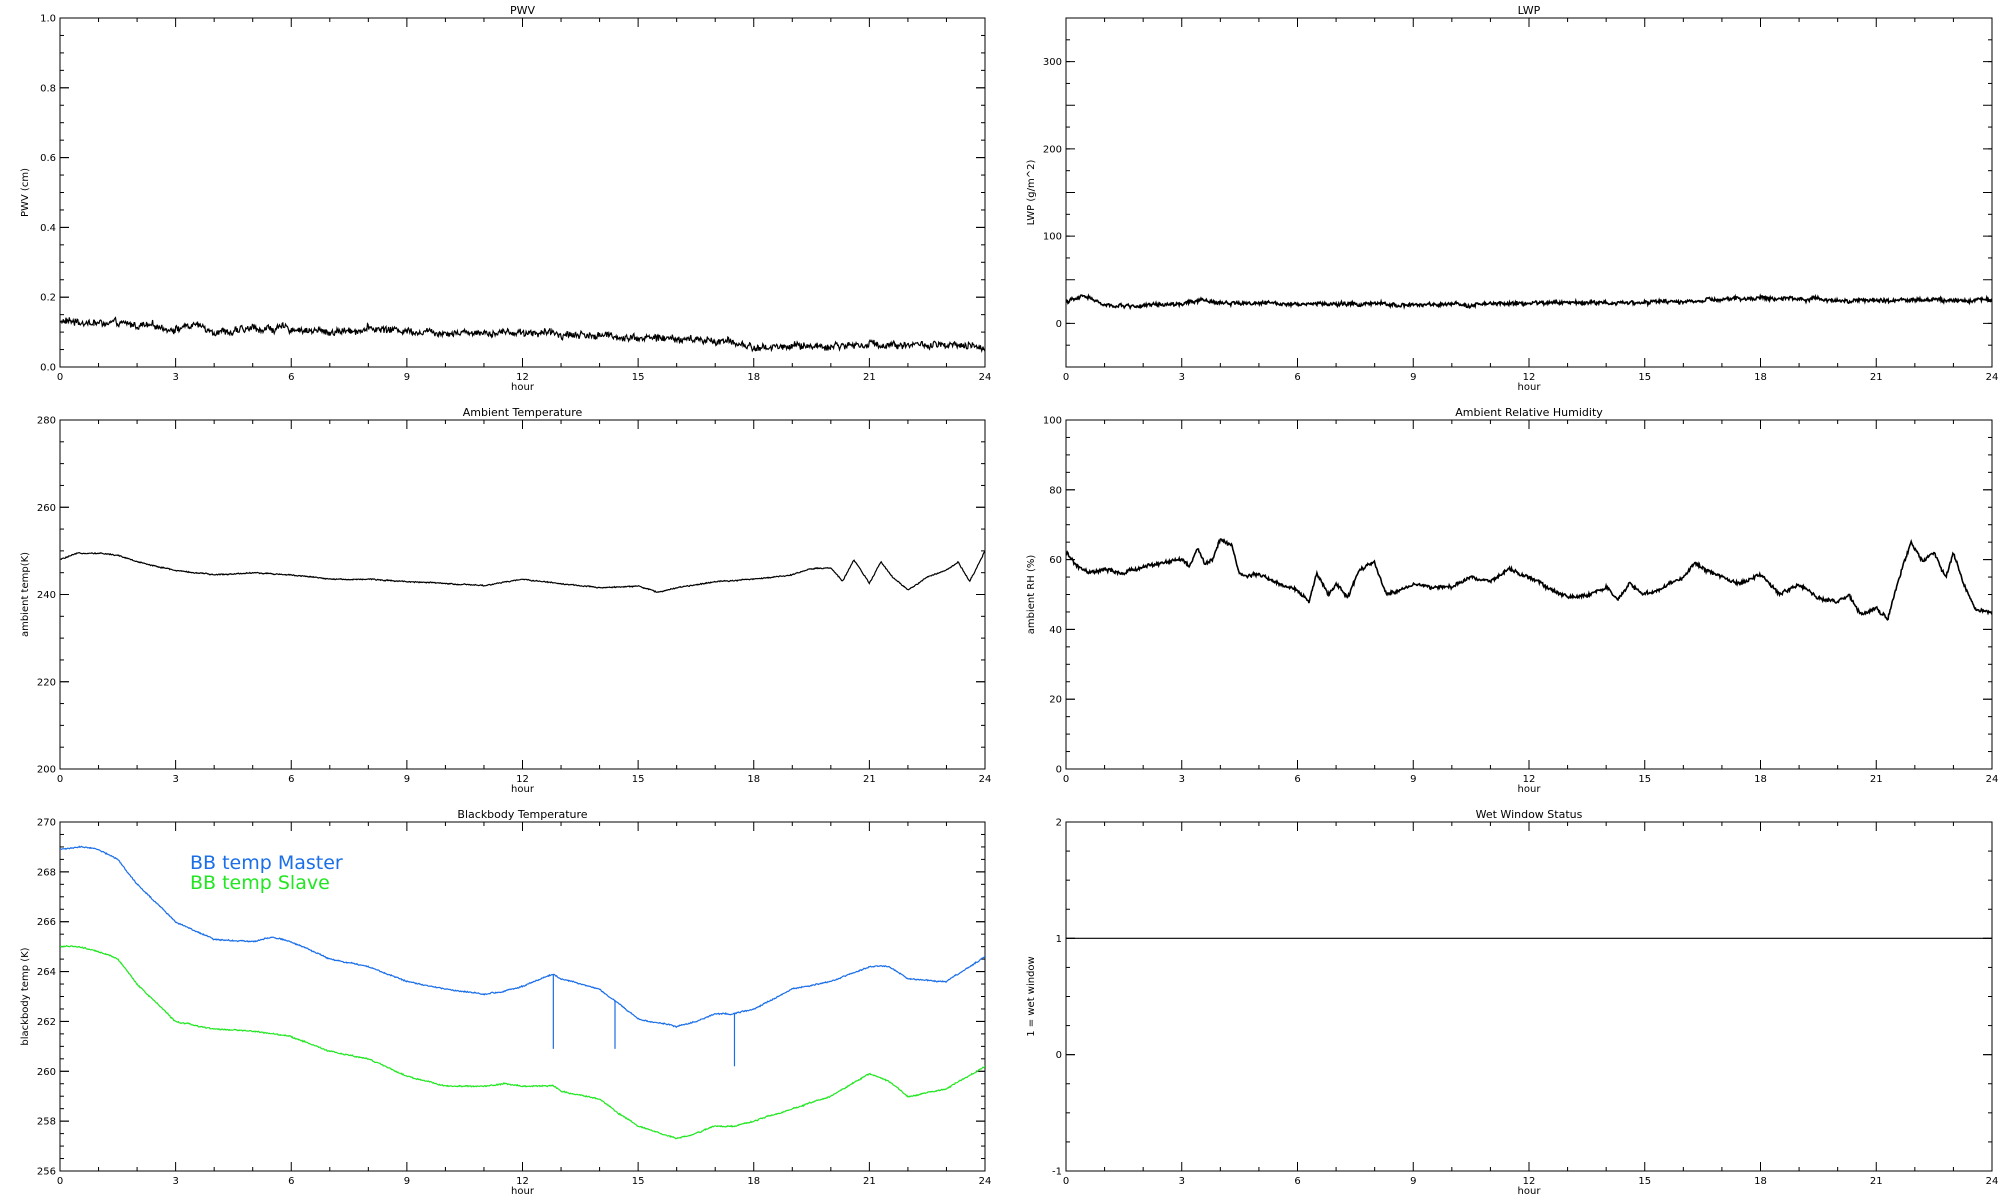 The image size is (2000, 1200). Describe the element at coordinates (1529, 302) in the screenshot. I see `series-line-lwp` at that location.